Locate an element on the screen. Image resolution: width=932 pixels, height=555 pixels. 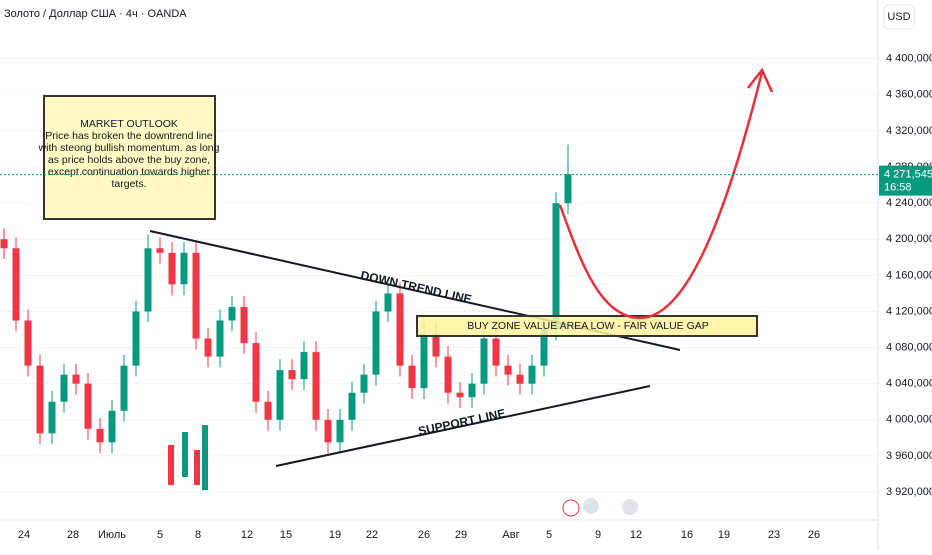
outlook-line: targets. is located at coordinates (128, 184).